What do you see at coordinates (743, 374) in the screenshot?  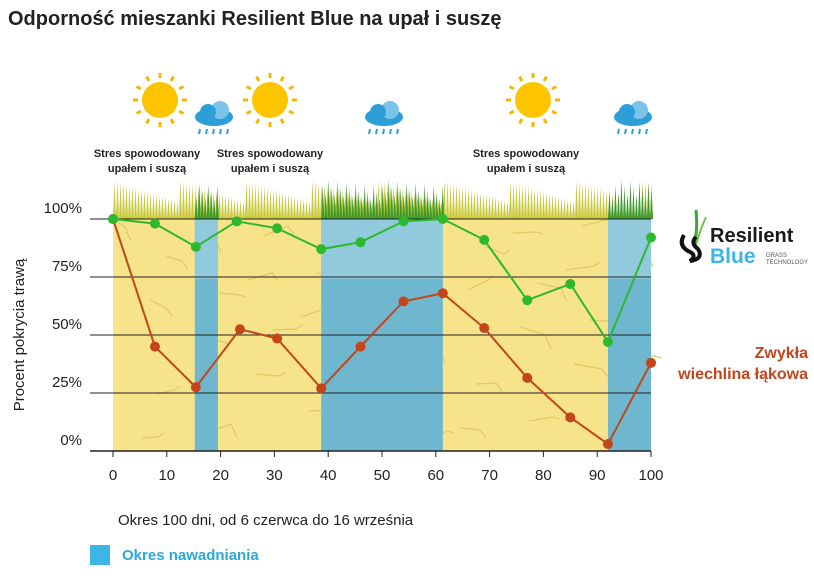 I see `red-label-line2: wiechlina łąkowa` at bounding box center [743, 374].